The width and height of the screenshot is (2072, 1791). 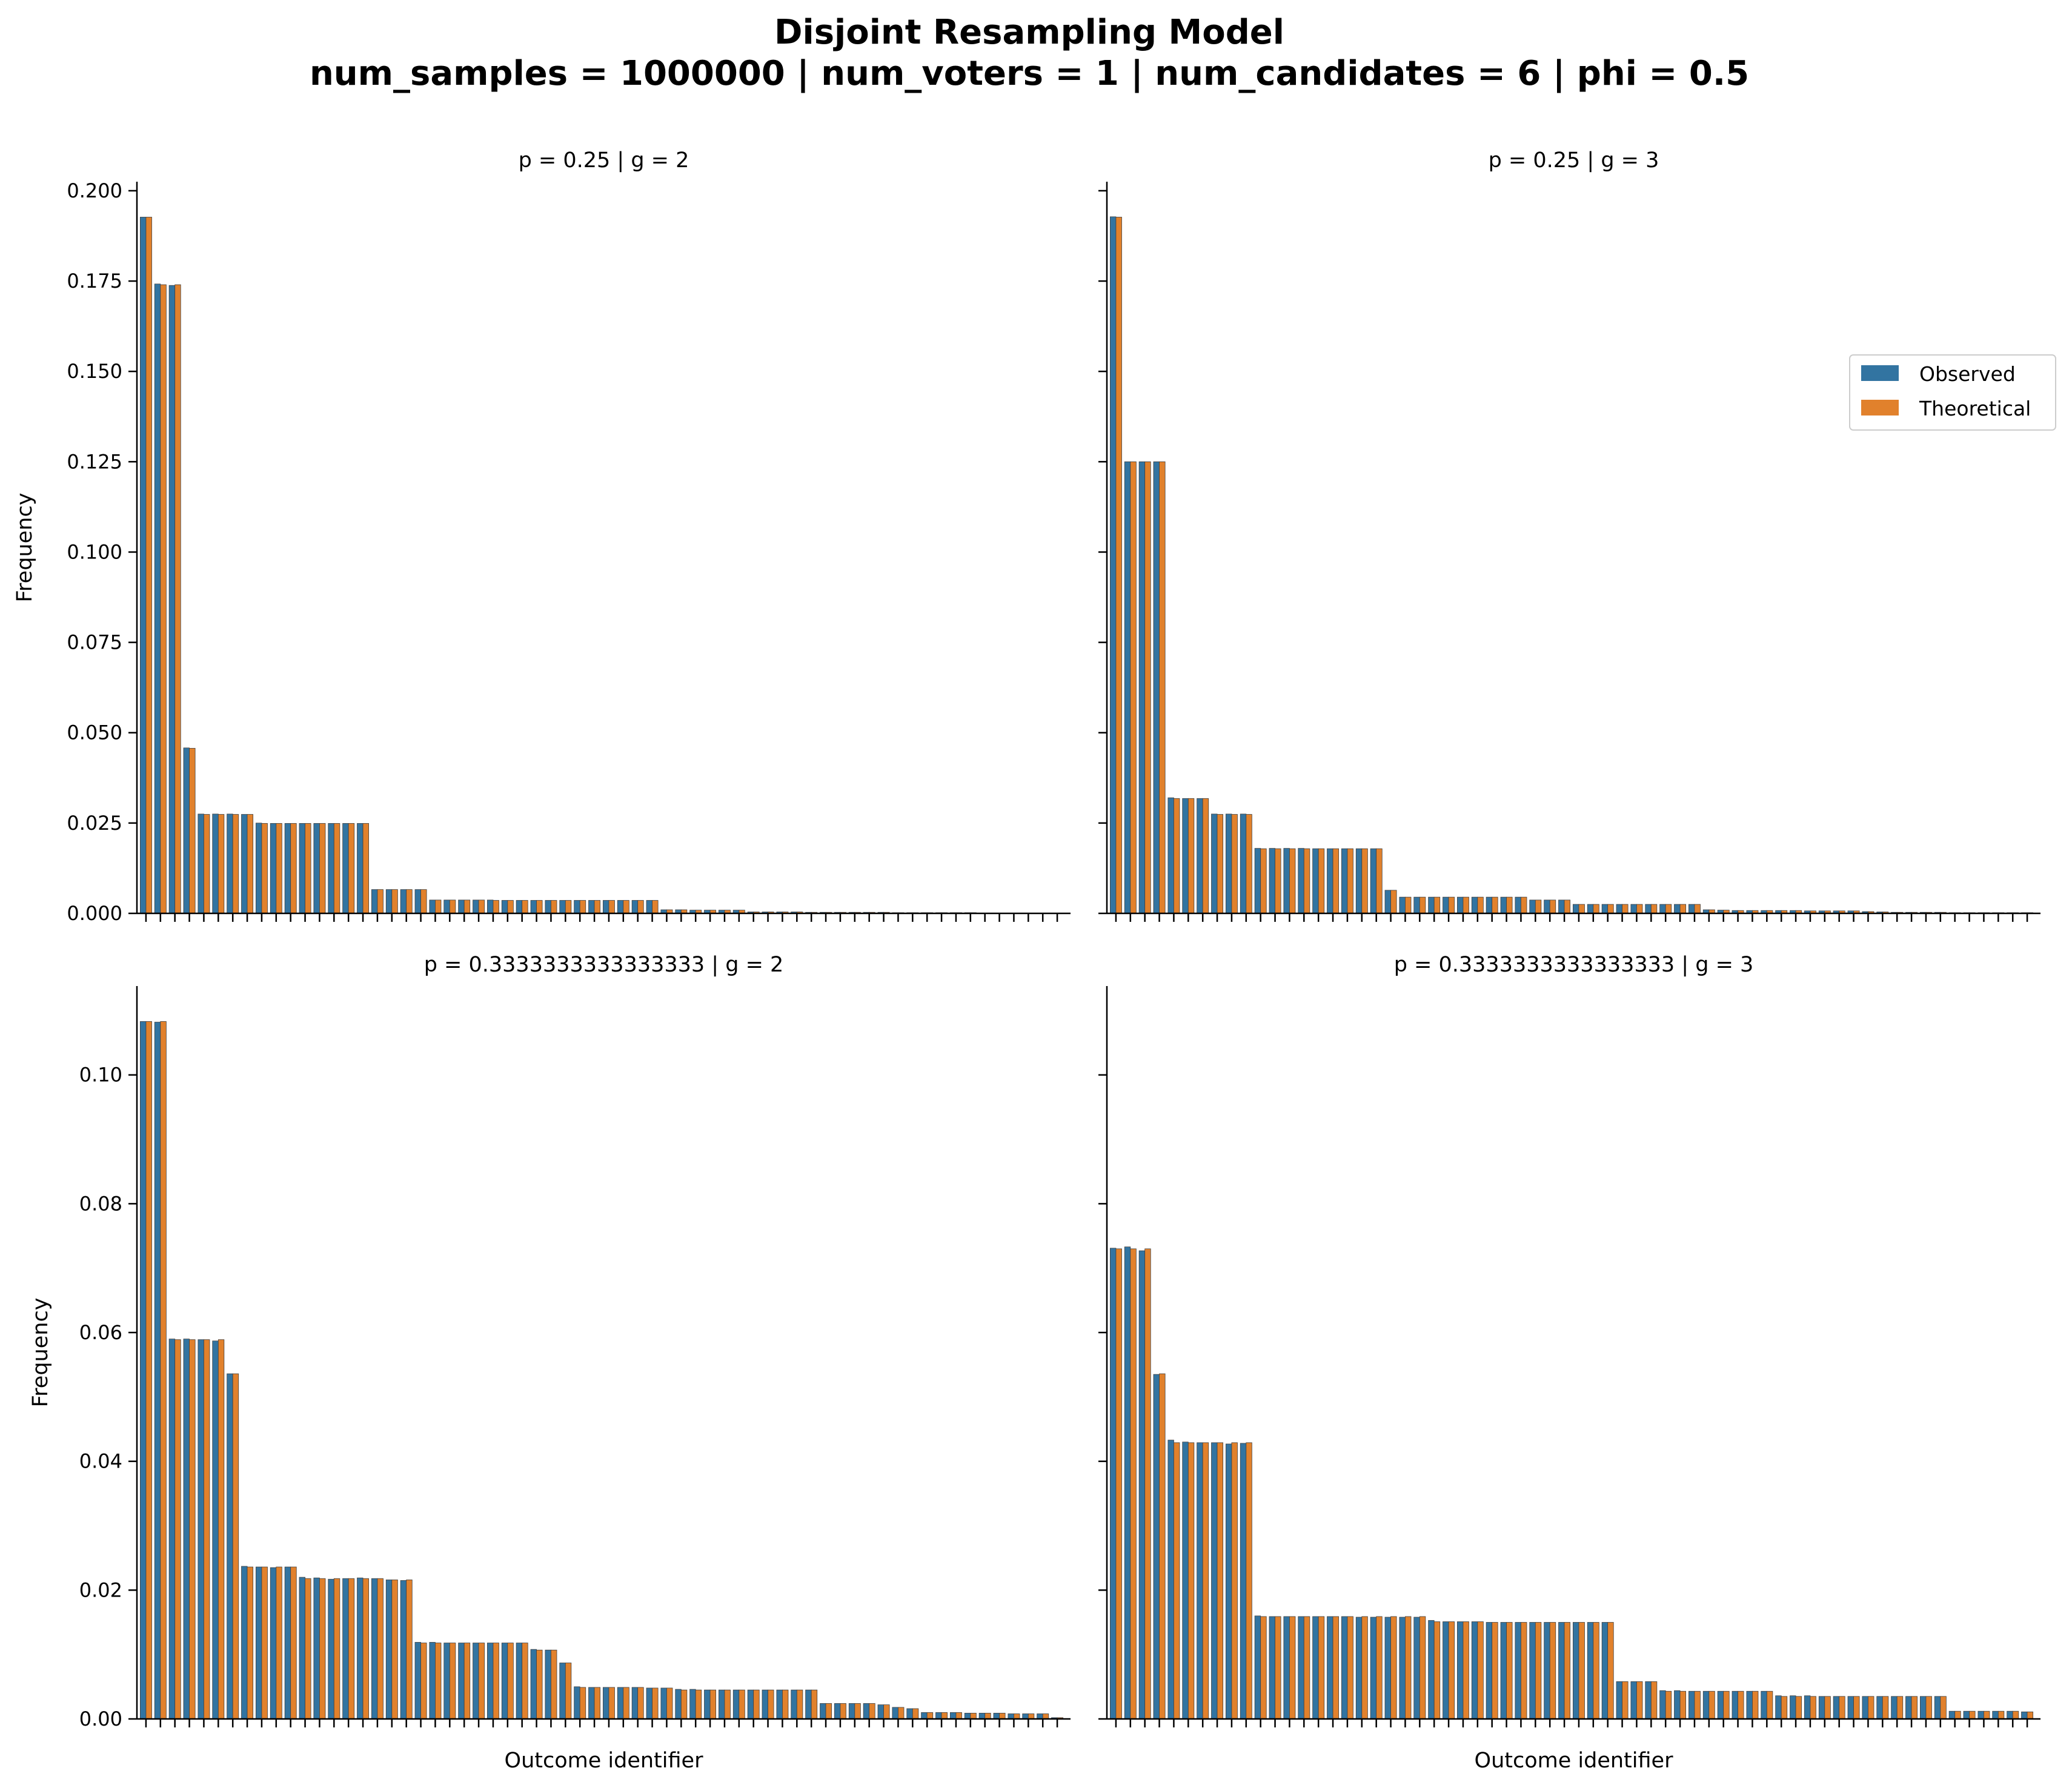 I want to click on y-axis-label: Frequency, so click(x=25, y=548).